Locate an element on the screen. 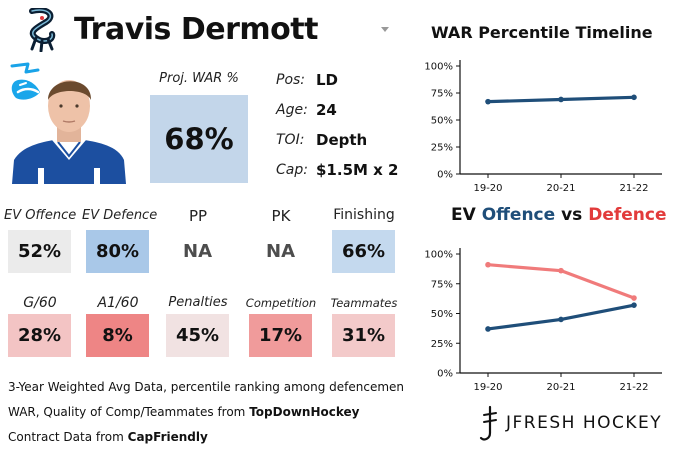 This screenshot has height=459, width=680. topdownhockey-link: TopDownHockey is located at coordinates (304, 412).